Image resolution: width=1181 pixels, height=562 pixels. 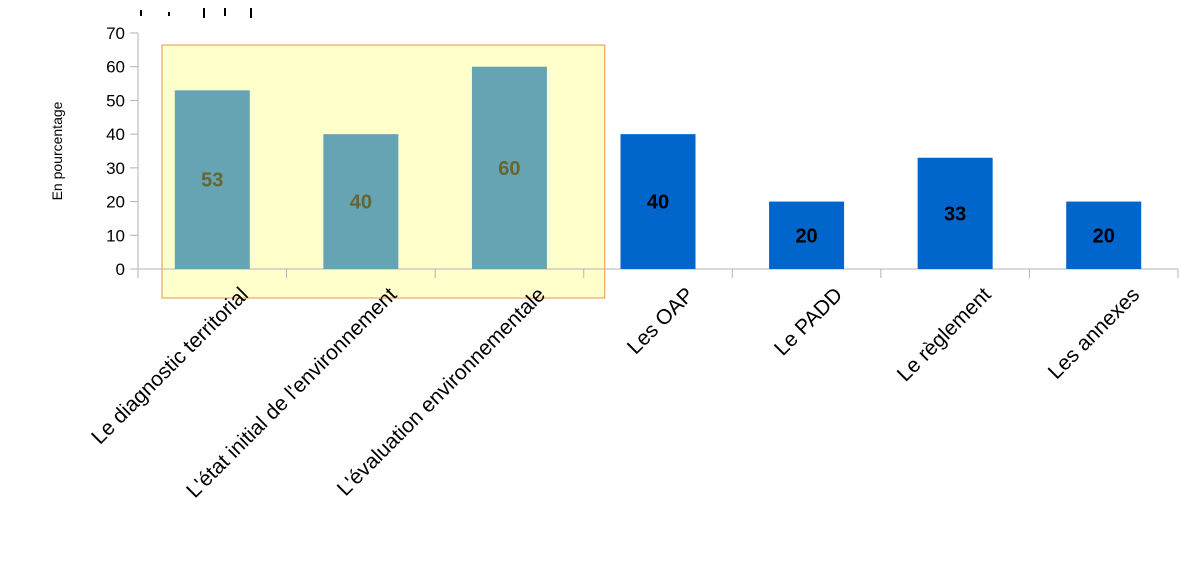 I want to click on y-tick-label-70: 70, so click(x=115, y=33).